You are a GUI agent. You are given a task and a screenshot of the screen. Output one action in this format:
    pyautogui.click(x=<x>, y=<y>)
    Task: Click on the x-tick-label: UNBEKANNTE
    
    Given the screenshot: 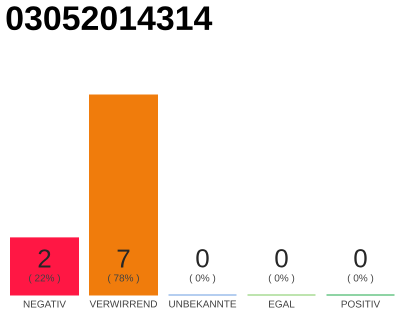 What is the action you would take?
    pyautogui.click(x=202, y=304)
    